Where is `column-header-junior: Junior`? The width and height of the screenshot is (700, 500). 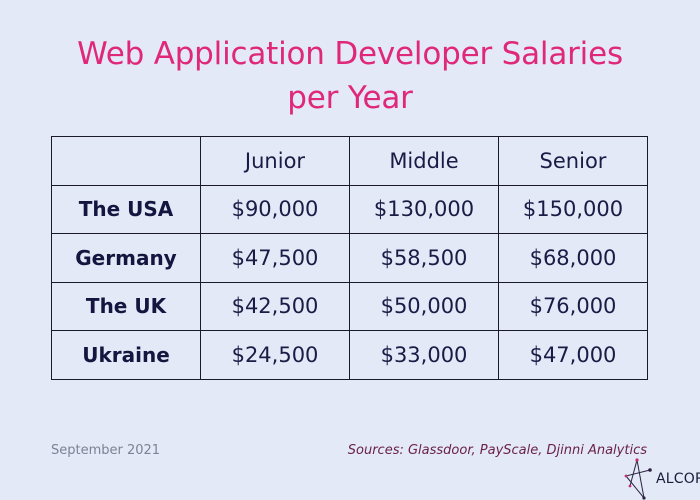
column-header-junior: Junior is located at coordinates (275, 161).